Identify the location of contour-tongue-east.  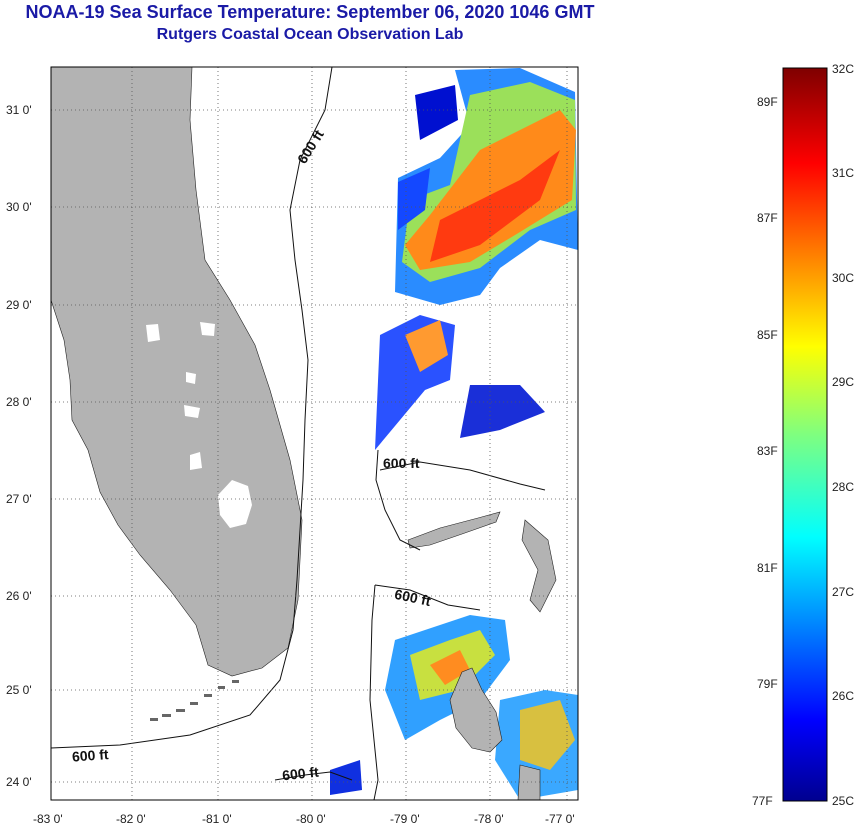
(427, 597).